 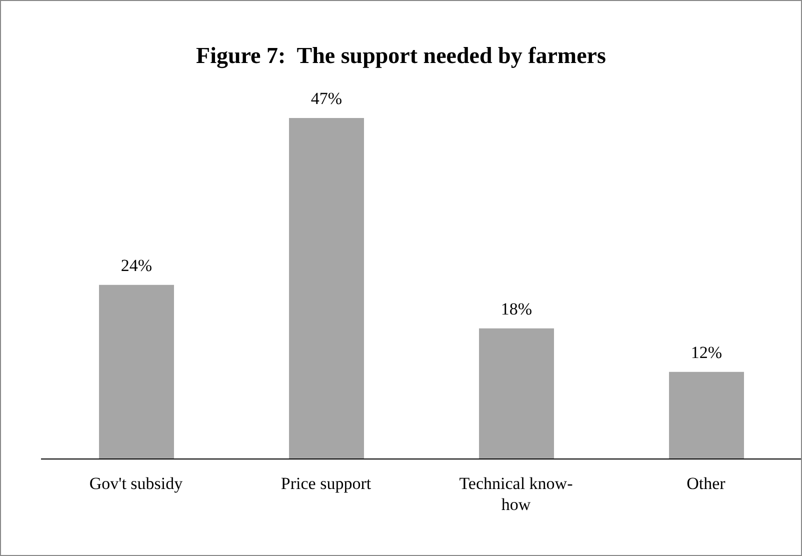 What do you see at coordinates (516, 308) in the screenshot?
I see `data-label: 18%` at bounding box center [516, 308].